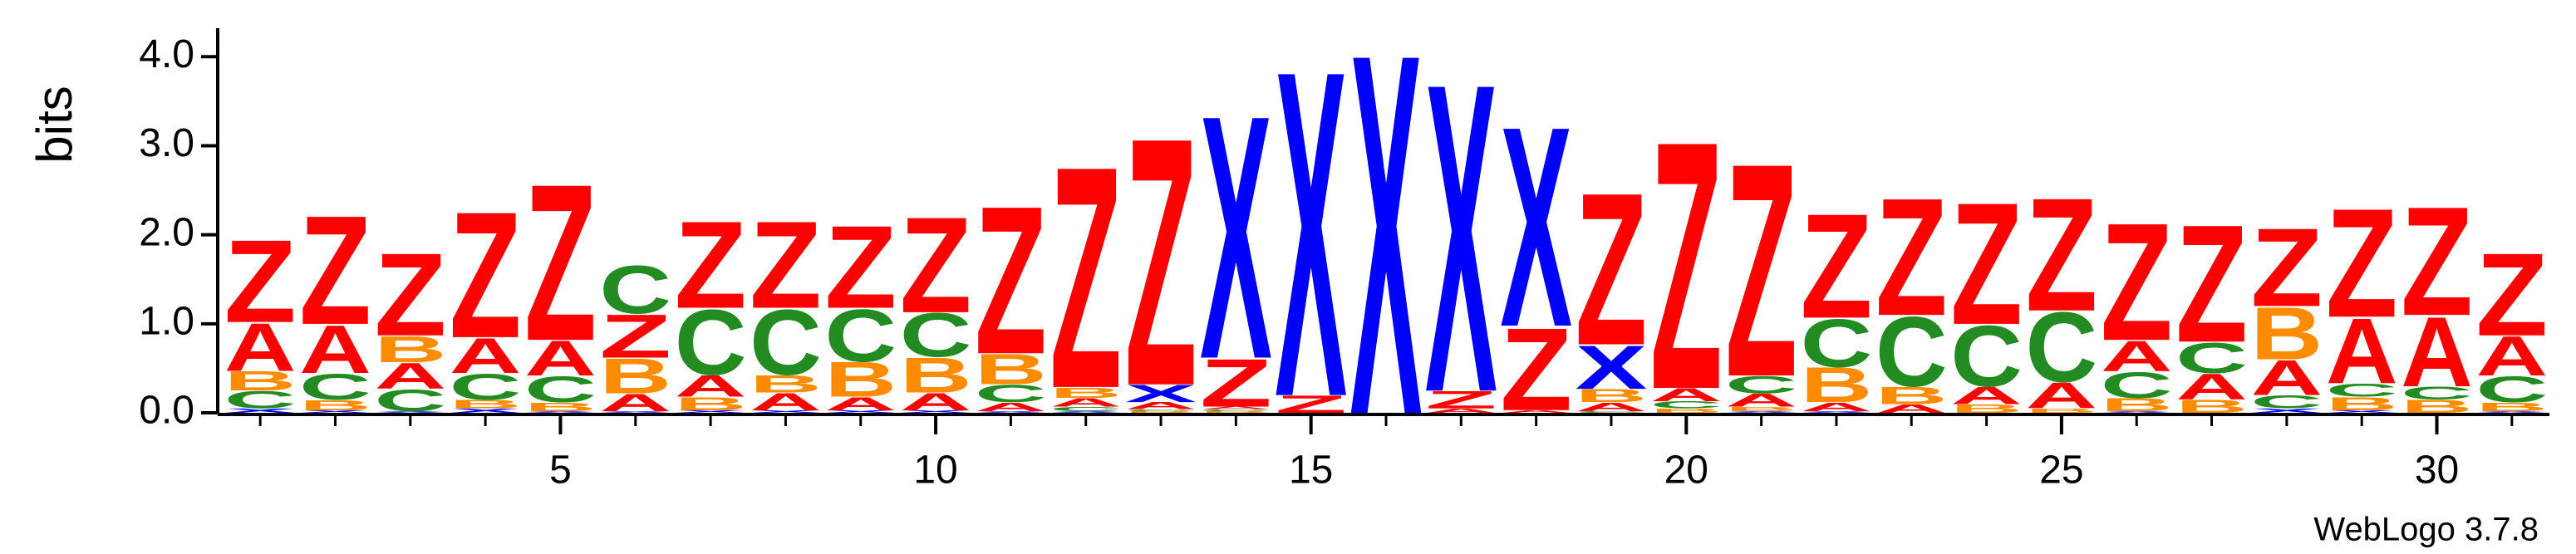 The image size is (2576, 554). What do you see at coordinates (2061, 471) in the screenshot?
I see `x-tick-label: 25` at bounding box center [2061, 471].